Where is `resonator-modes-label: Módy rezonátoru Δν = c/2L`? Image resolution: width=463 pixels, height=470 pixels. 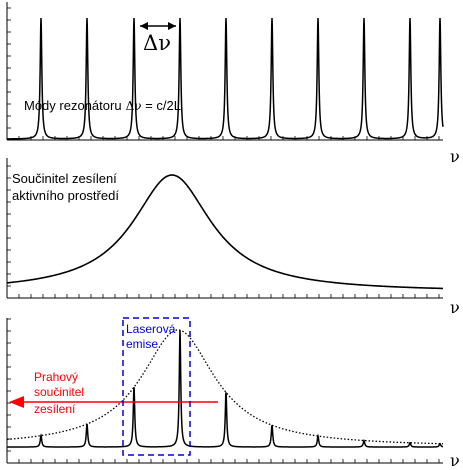
resonator-modes-label: Módy rezonátoru Δν = c/2L is located at coordinates (102, 105).